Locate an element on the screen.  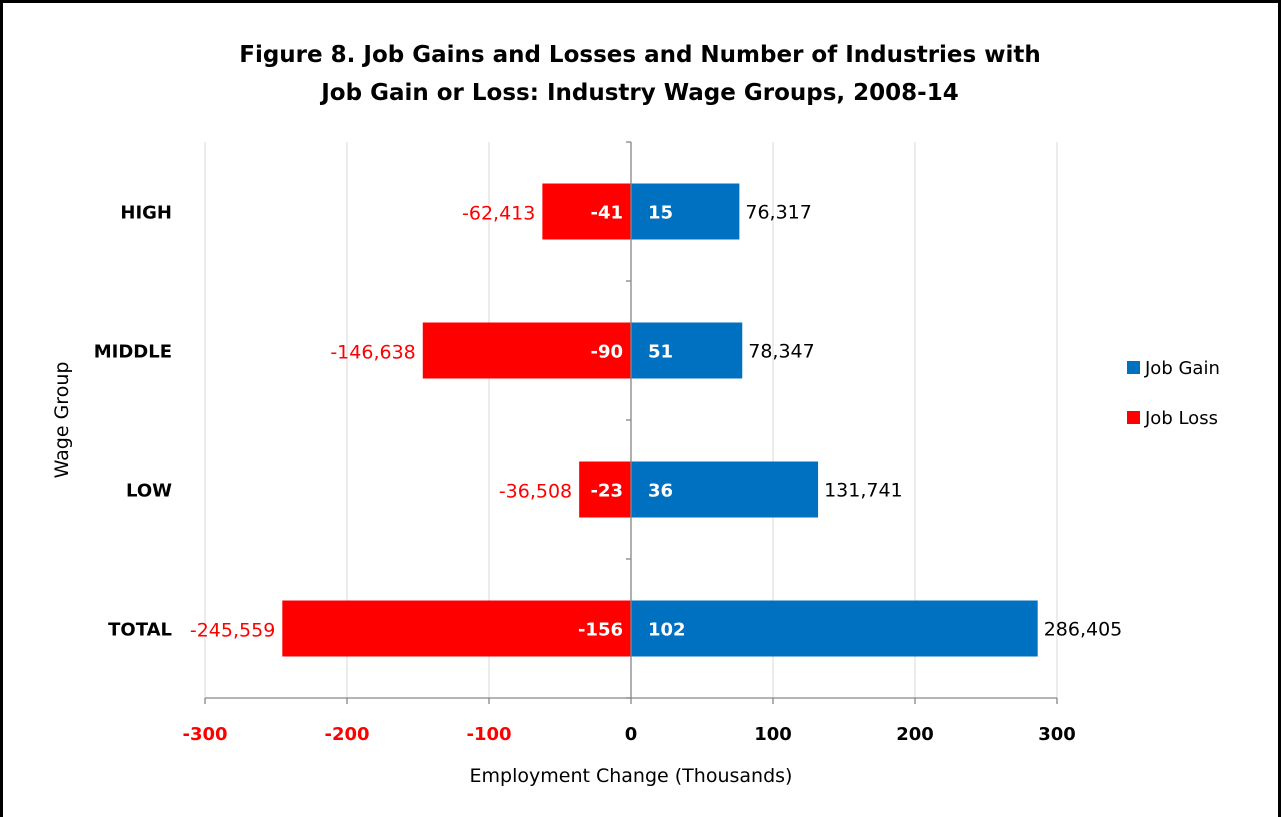
x-axis-title: Employment Change (Thousands) is located at coordinates (631, 776).